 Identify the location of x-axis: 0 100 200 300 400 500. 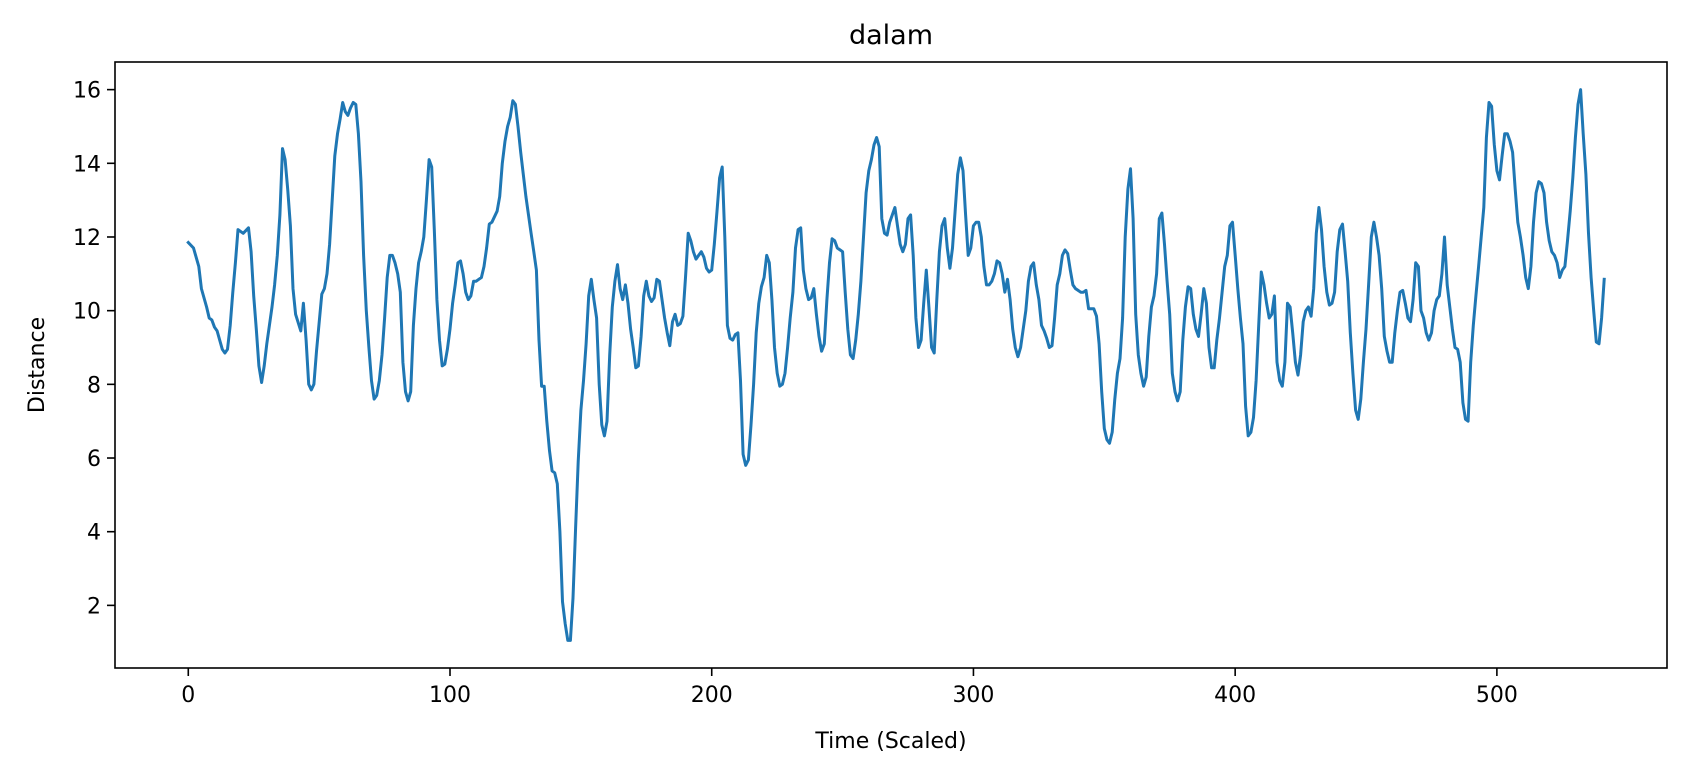
(849, 688).